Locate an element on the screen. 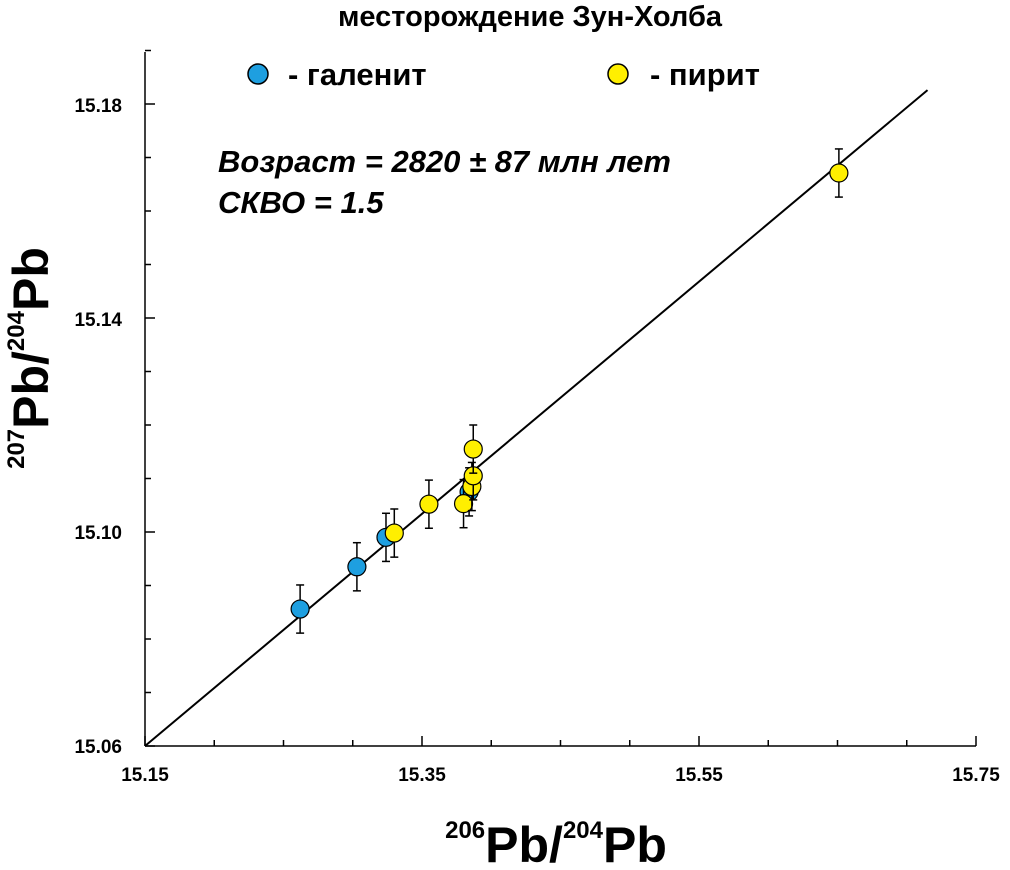  x-axis-label: 206Pb/204Pb is located at coordinates (556, 843).